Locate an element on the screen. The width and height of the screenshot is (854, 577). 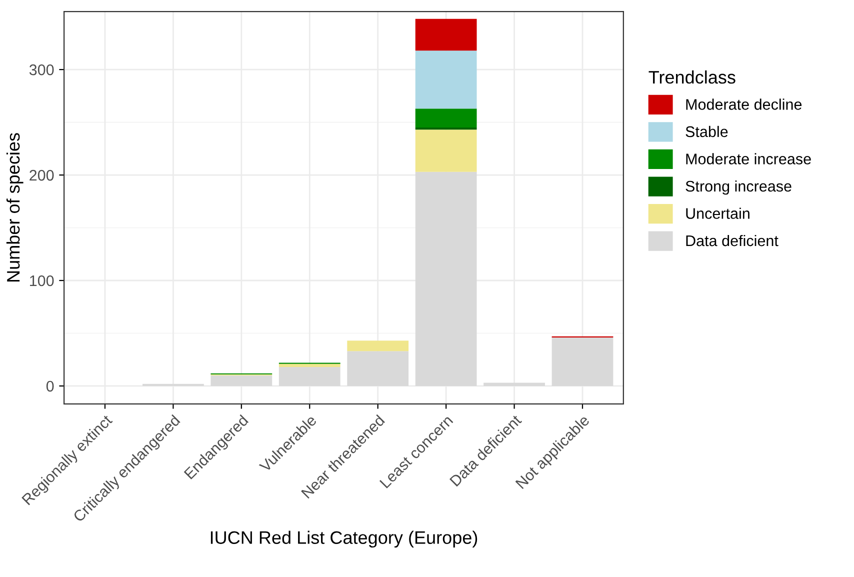
legend-label: Moderate increase is located at coordinates (748, 158).